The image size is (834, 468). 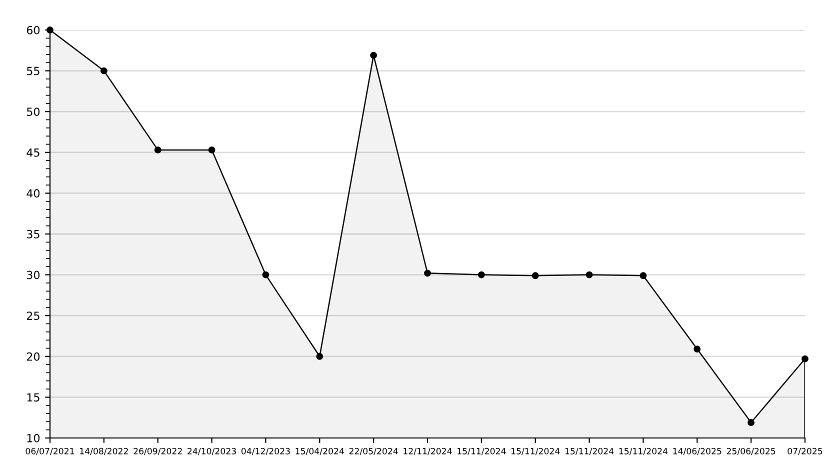 I want to click on x-tick-label: 07/2025, so click(x=805, y=452).